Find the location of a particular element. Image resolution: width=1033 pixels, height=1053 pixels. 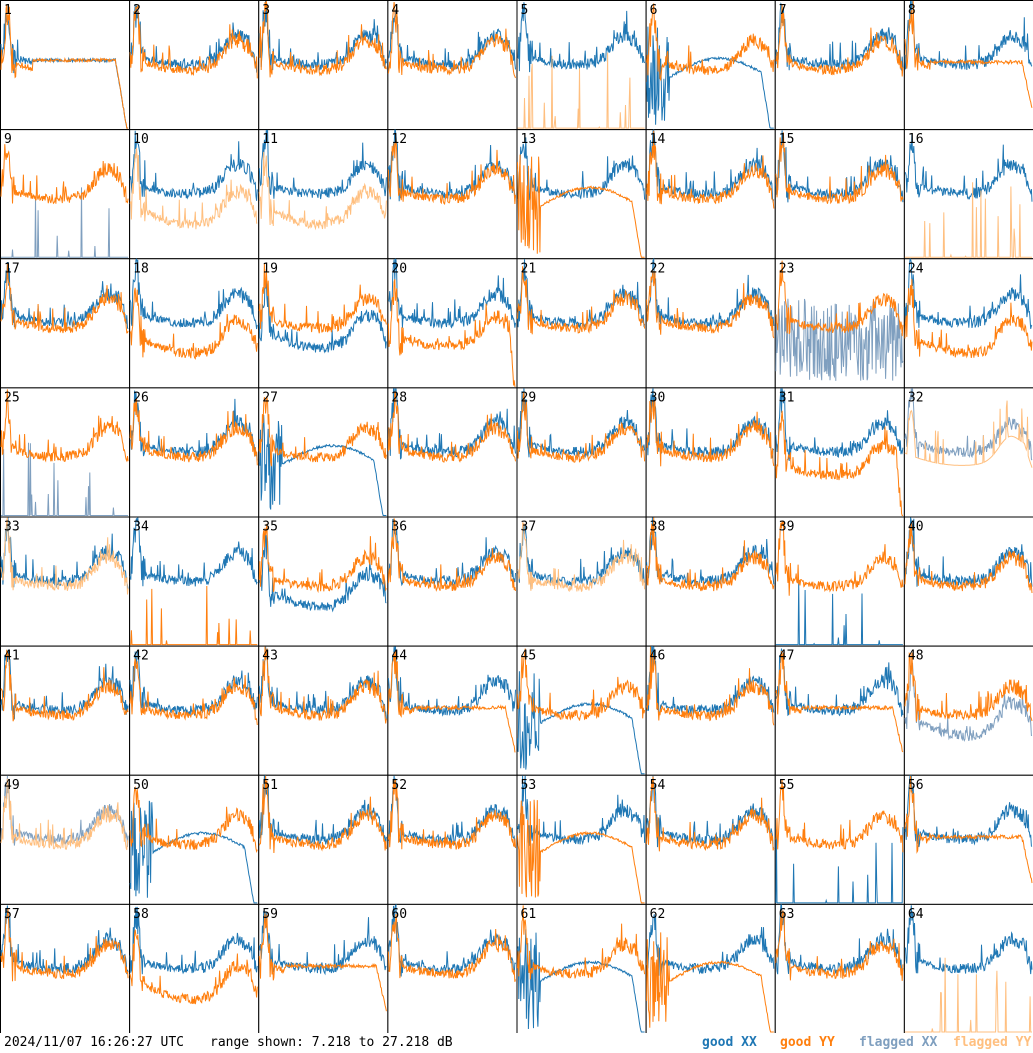

panel-12-label: 12 is located at coordinates (399, 139).